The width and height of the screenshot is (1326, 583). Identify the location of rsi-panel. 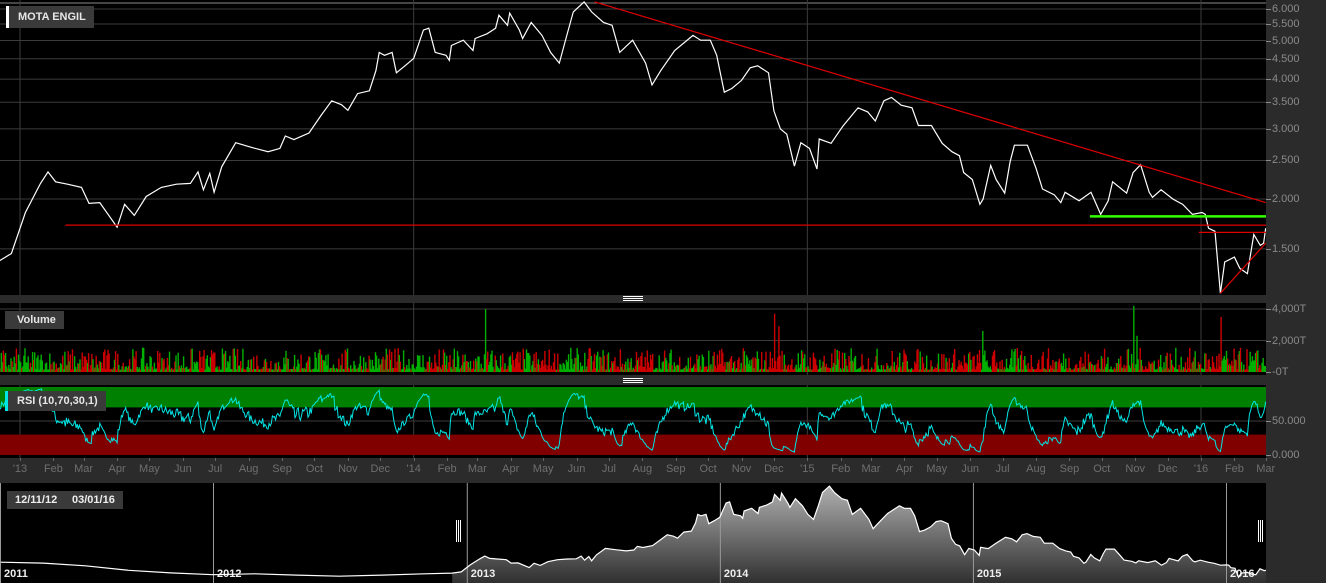
(633, 421).